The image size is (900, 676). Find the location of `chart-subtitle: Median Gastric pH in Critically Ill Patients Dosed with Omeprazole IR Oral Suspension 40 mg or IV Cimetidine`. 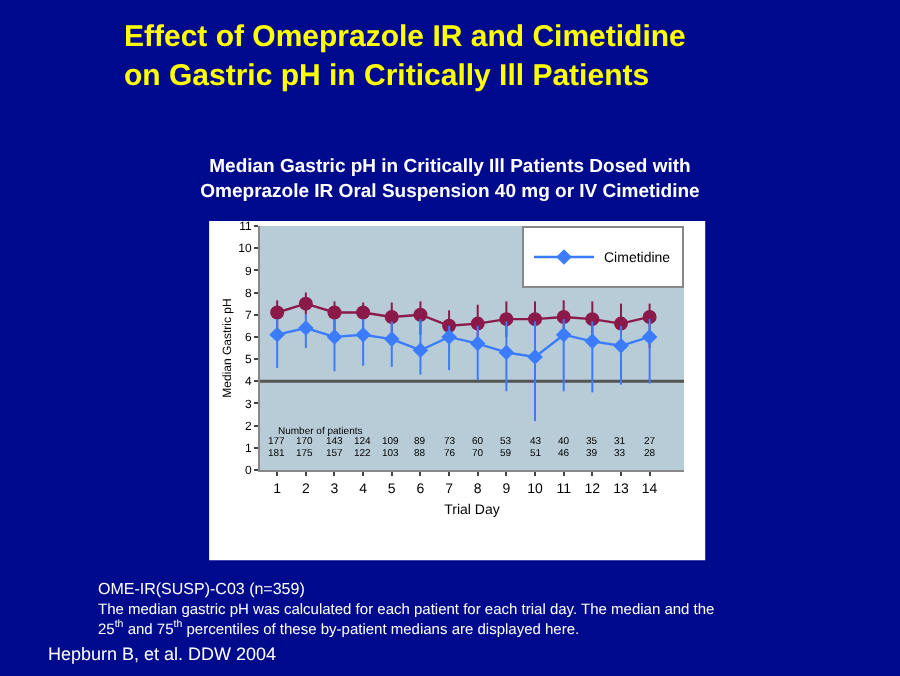

chart-subtitle: Median Gastric pH in Critically Ill Patients Dosed with Omeprazole IR Oral Suspension 40 mg or IV Cimetidine is located at coordinates (450, 179).